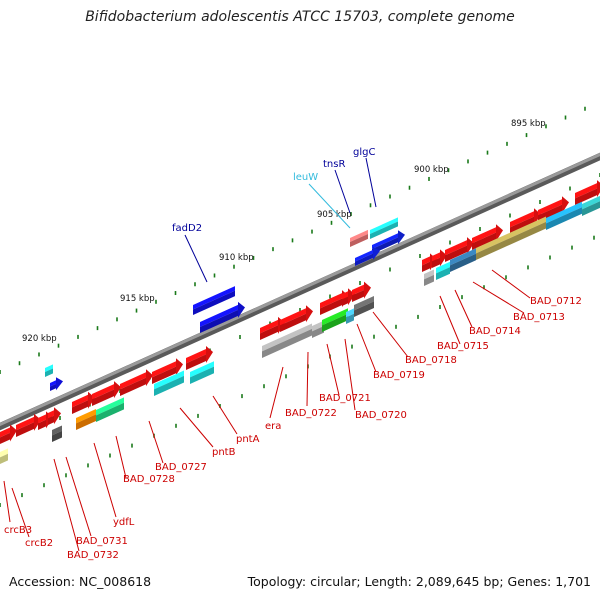  What do you see at coordinates (364, 309) in the screenshot?
I see `gene-low-10-side` at bounding box center [364, 309].